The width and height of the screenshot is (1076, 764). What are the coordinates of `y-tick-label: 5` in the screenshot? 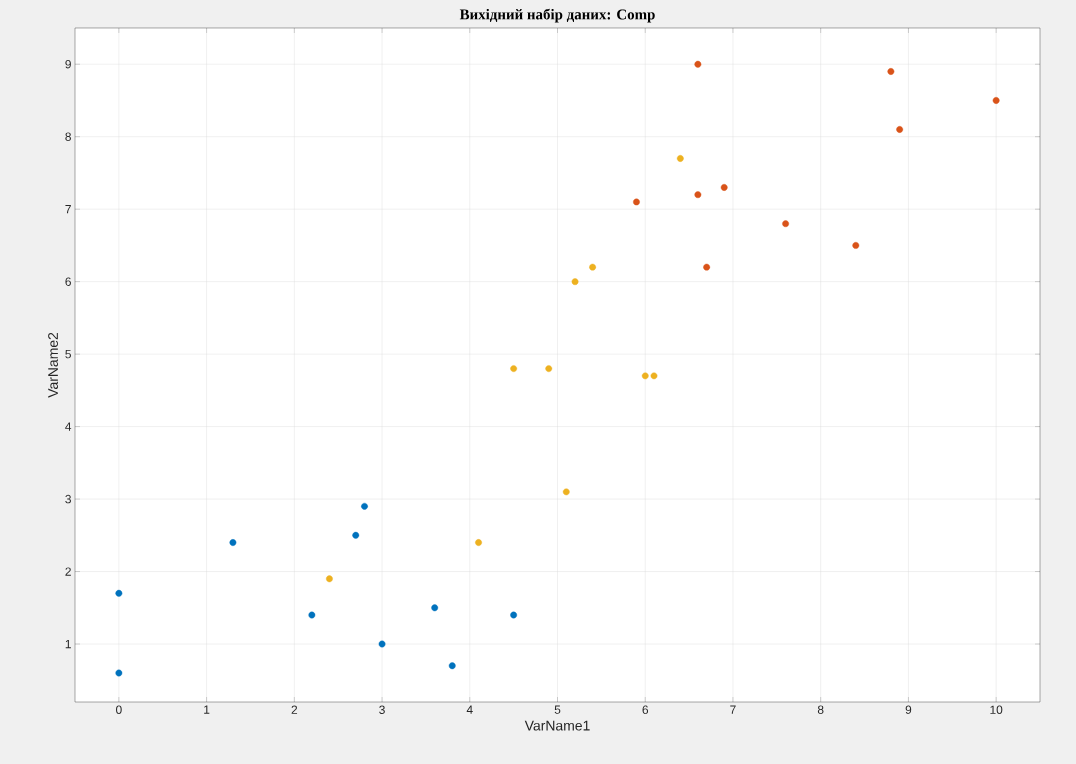 It's located at (68, 354).